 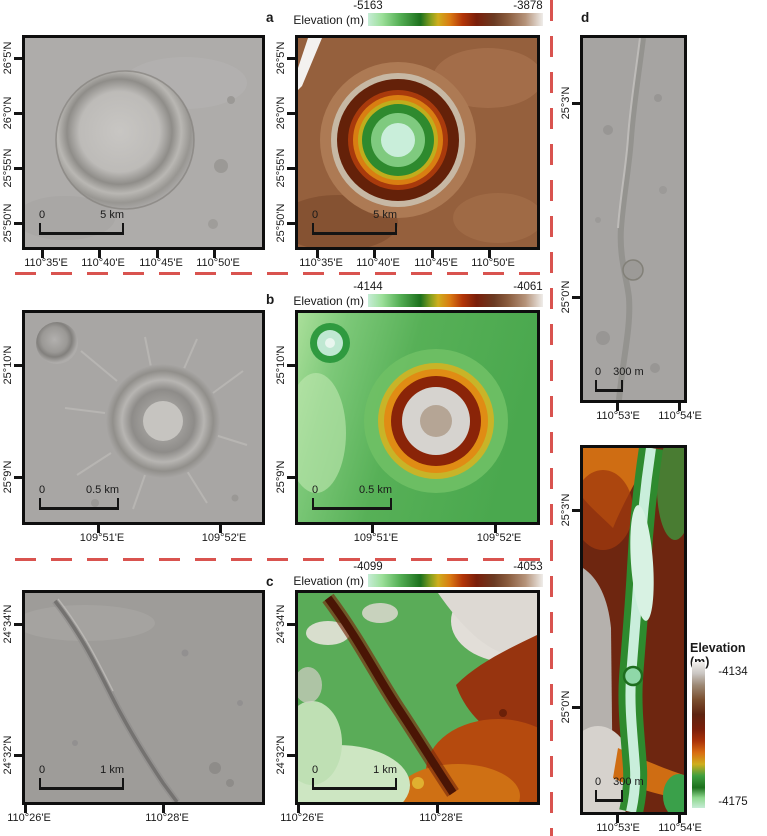 What do you see at coordinates (455, 300) in the screenshot?
I see `elevation-colorbar-b` at bounding box center [455, 300].